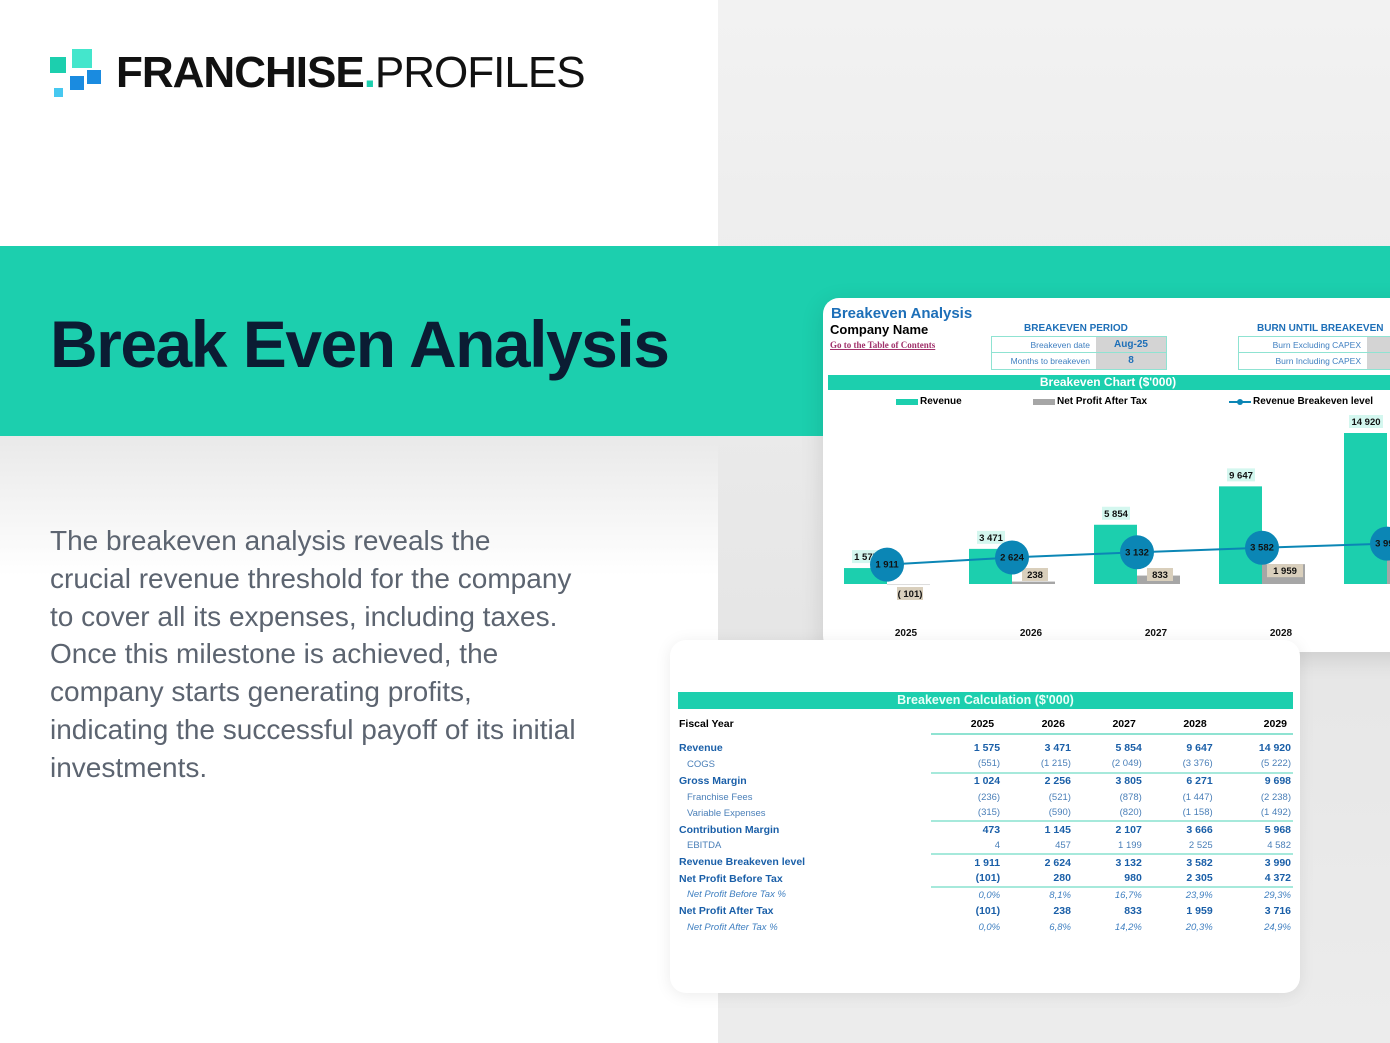 The height and width of the screenshot is (1043, 1390). Describe the element at coordinates (987, 748) in the screenshot. I see `cell-value: 1 575` at that location.